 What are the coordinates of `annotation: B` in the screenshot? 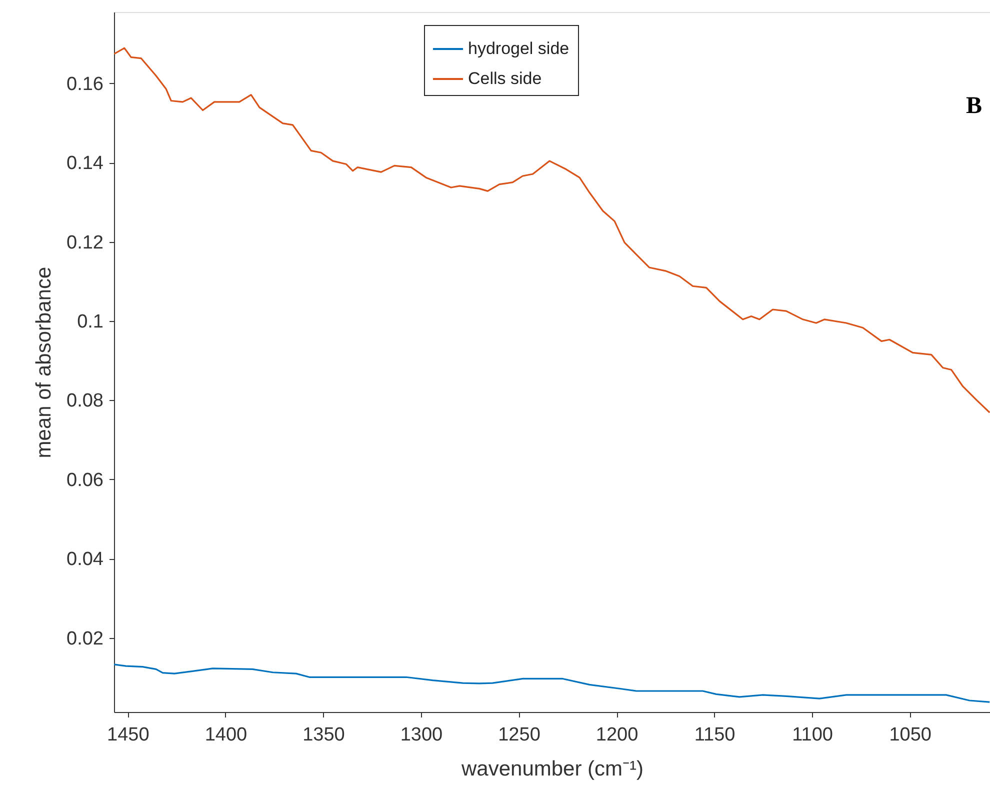 It's located at (974, 106).